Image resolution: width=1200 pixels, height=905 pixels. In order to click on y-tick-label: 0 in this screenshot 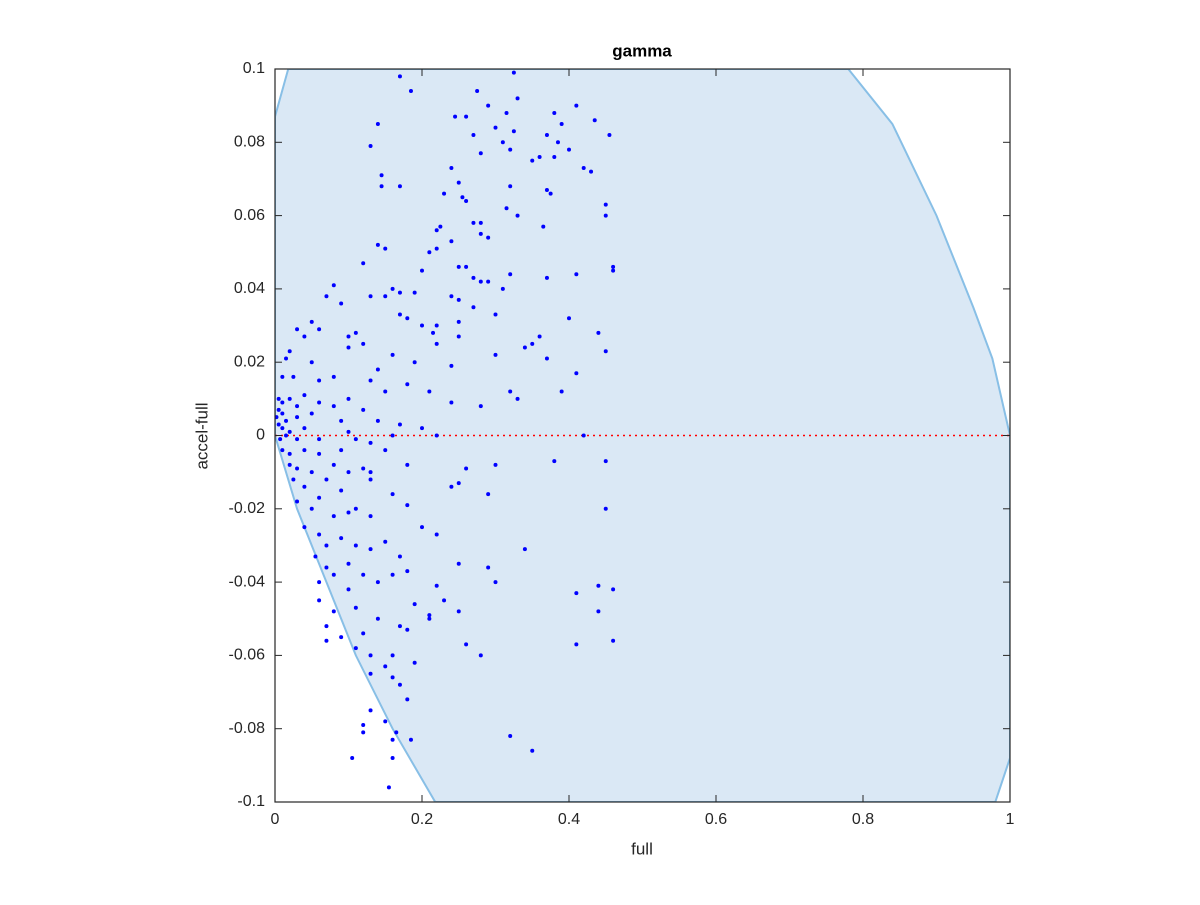, I will do `click(260, 435)`.